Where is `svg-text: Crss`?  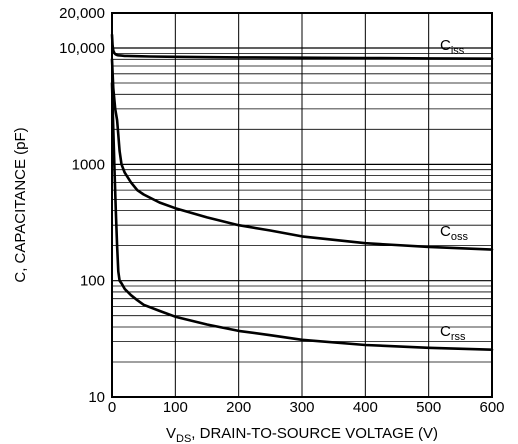 svg-text: Crss is located at coordinates (453, 333).